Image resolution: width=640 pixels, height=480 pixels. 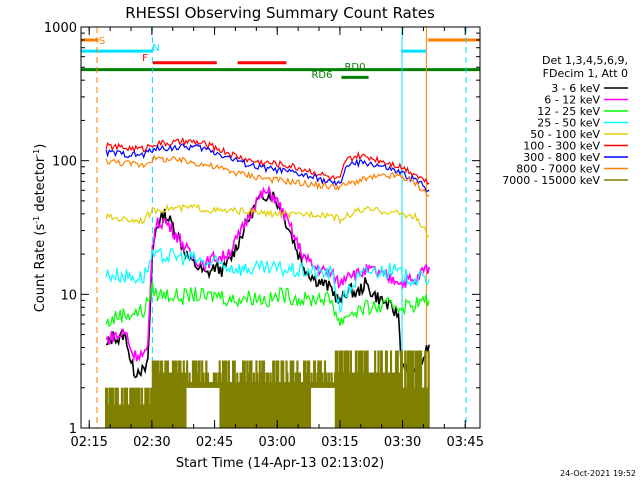 I want to click on legend-label-7: 800 - 7000 keV, so click(x=558, y=169).